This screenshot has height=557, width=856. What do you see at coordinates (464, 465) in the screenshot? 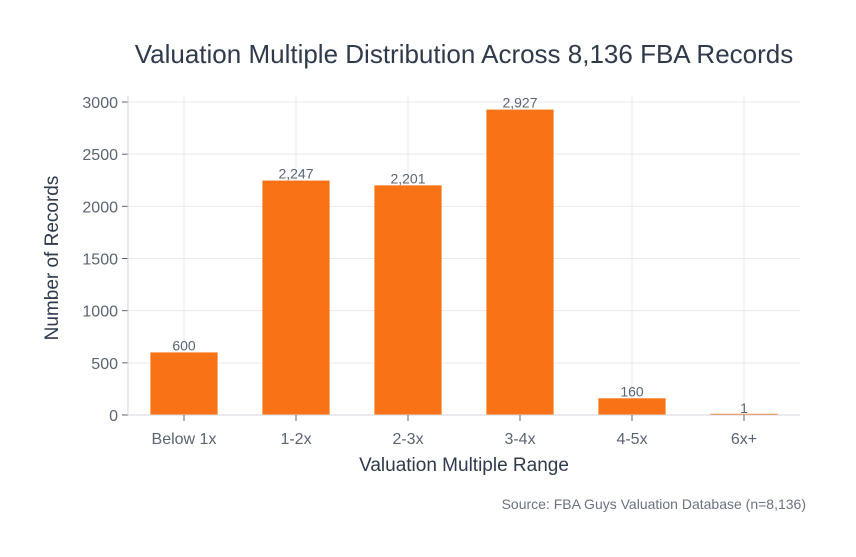
I see `x-axis-label: Valuation Multiple Range` at bounding box center [464, 465].